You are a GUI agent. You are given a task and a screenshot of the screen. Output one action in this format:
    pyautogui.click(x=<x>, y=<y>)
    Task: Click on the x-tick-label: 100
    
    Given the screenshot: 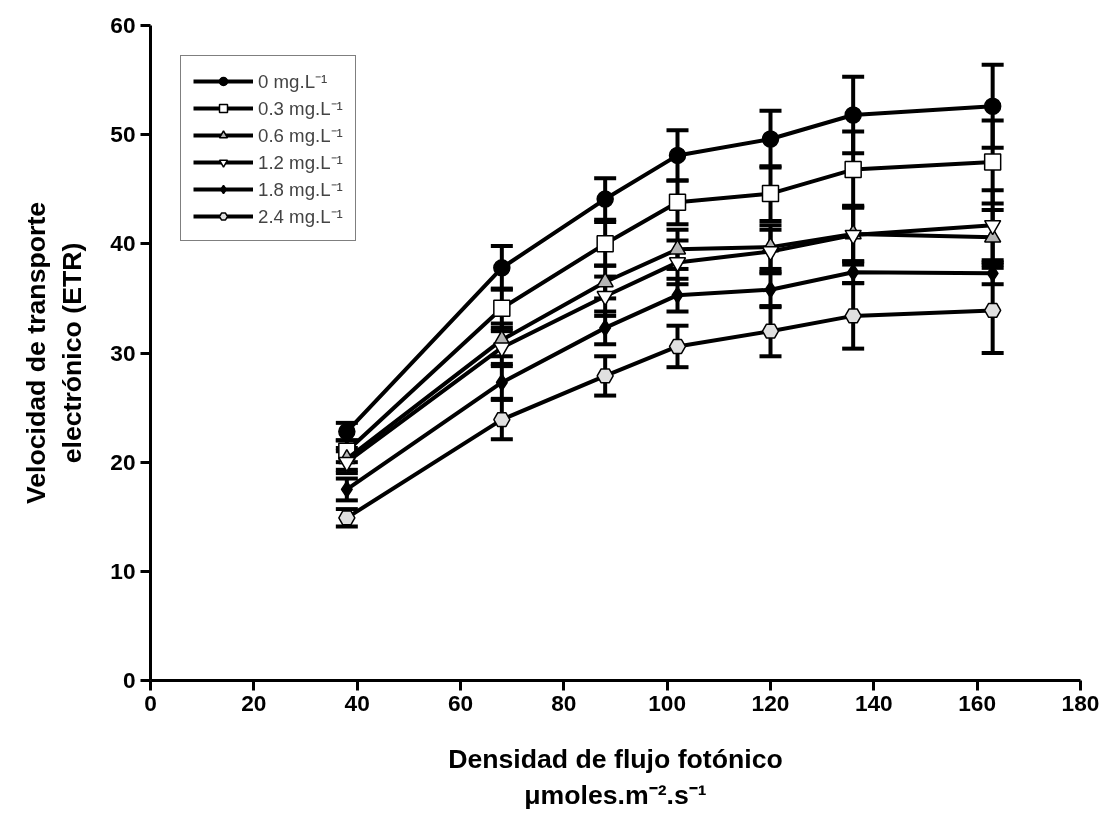 What is the action you would take?
    pyautogui.click(x=667, y=702)
    